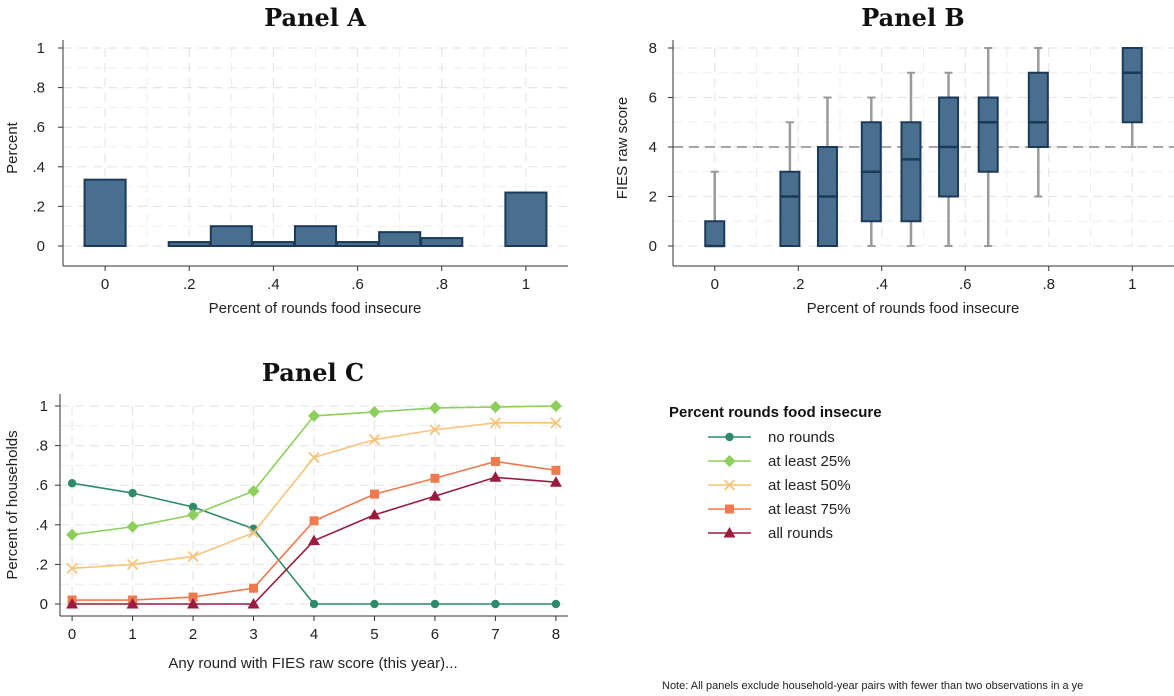 This screenshot has width=1174, height=696. Describe the element at coordinates (315, 213) in the screenshot. I see `panel-a-bars` at that location.